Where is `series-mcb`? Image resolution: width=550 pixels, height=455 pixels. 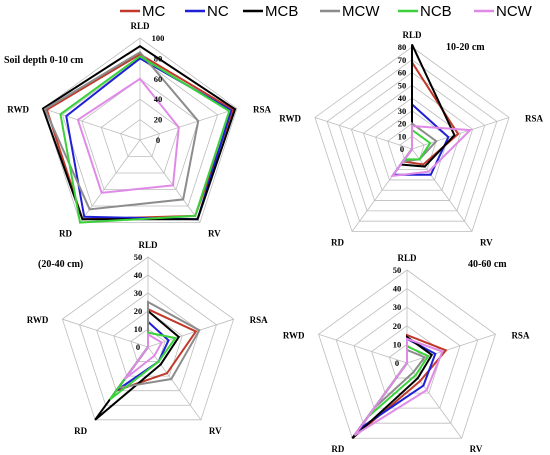 series-mcb is located at coordinates (139, 132).